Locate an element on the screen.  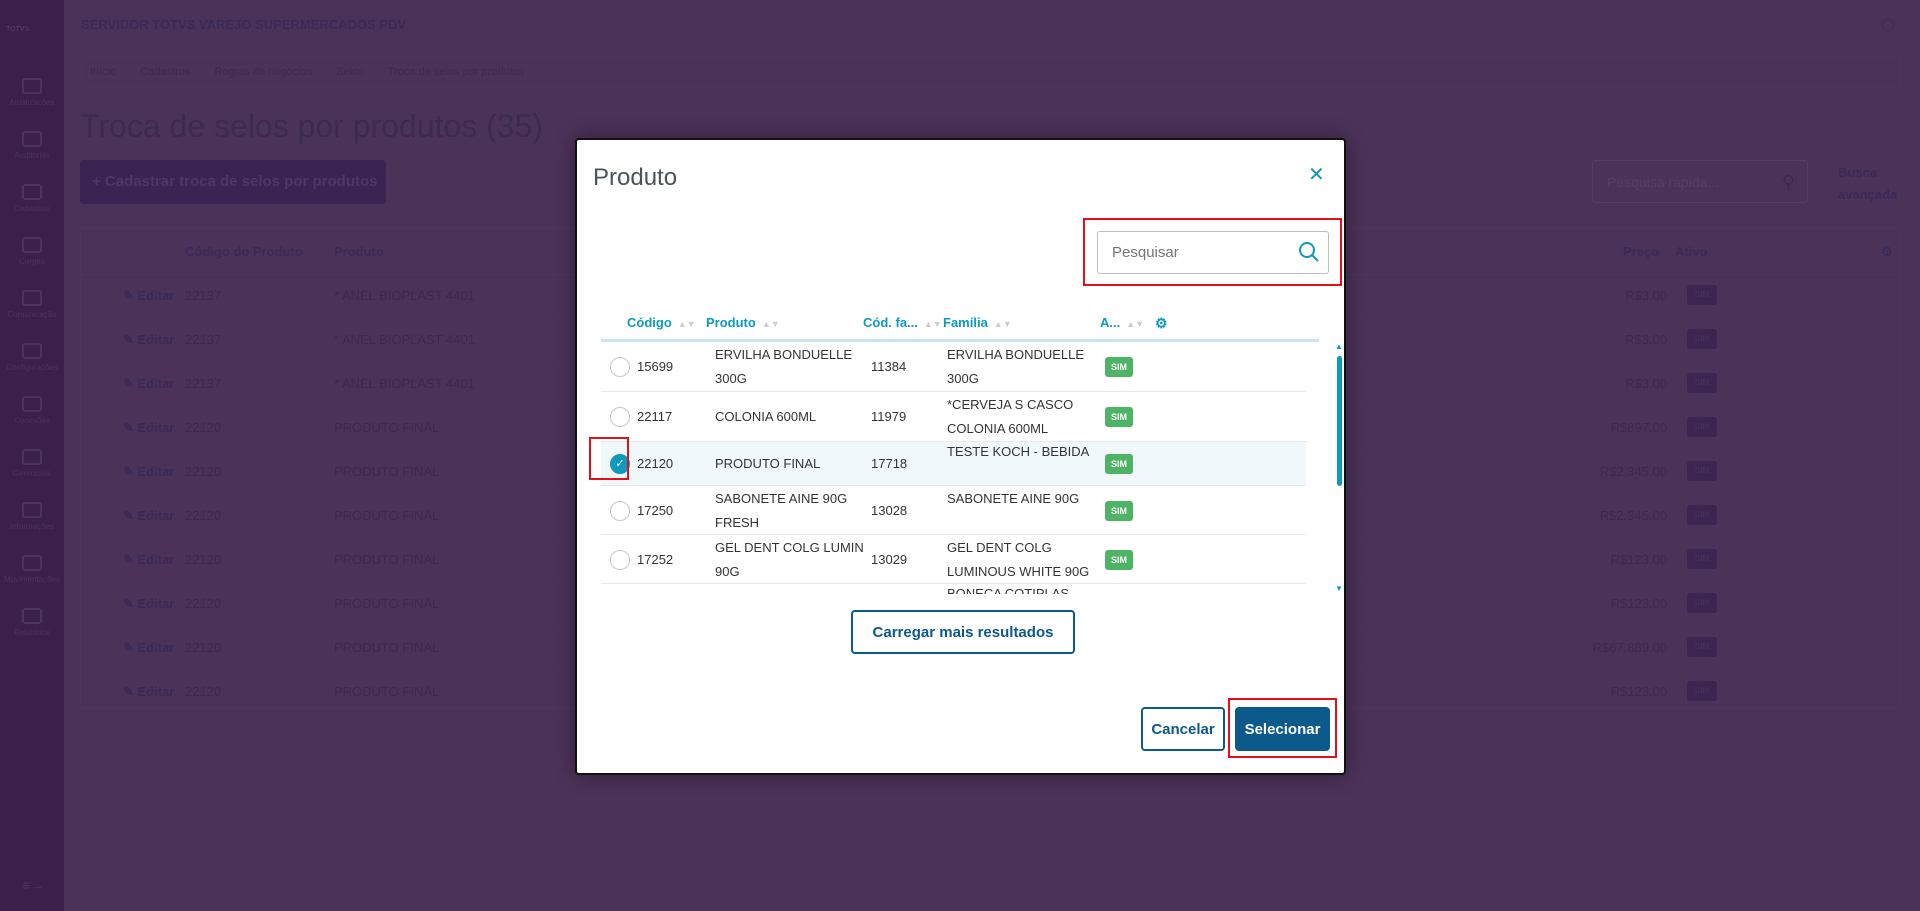
sidebar-item-label: Relatórios is located at coordinates (31, 632).